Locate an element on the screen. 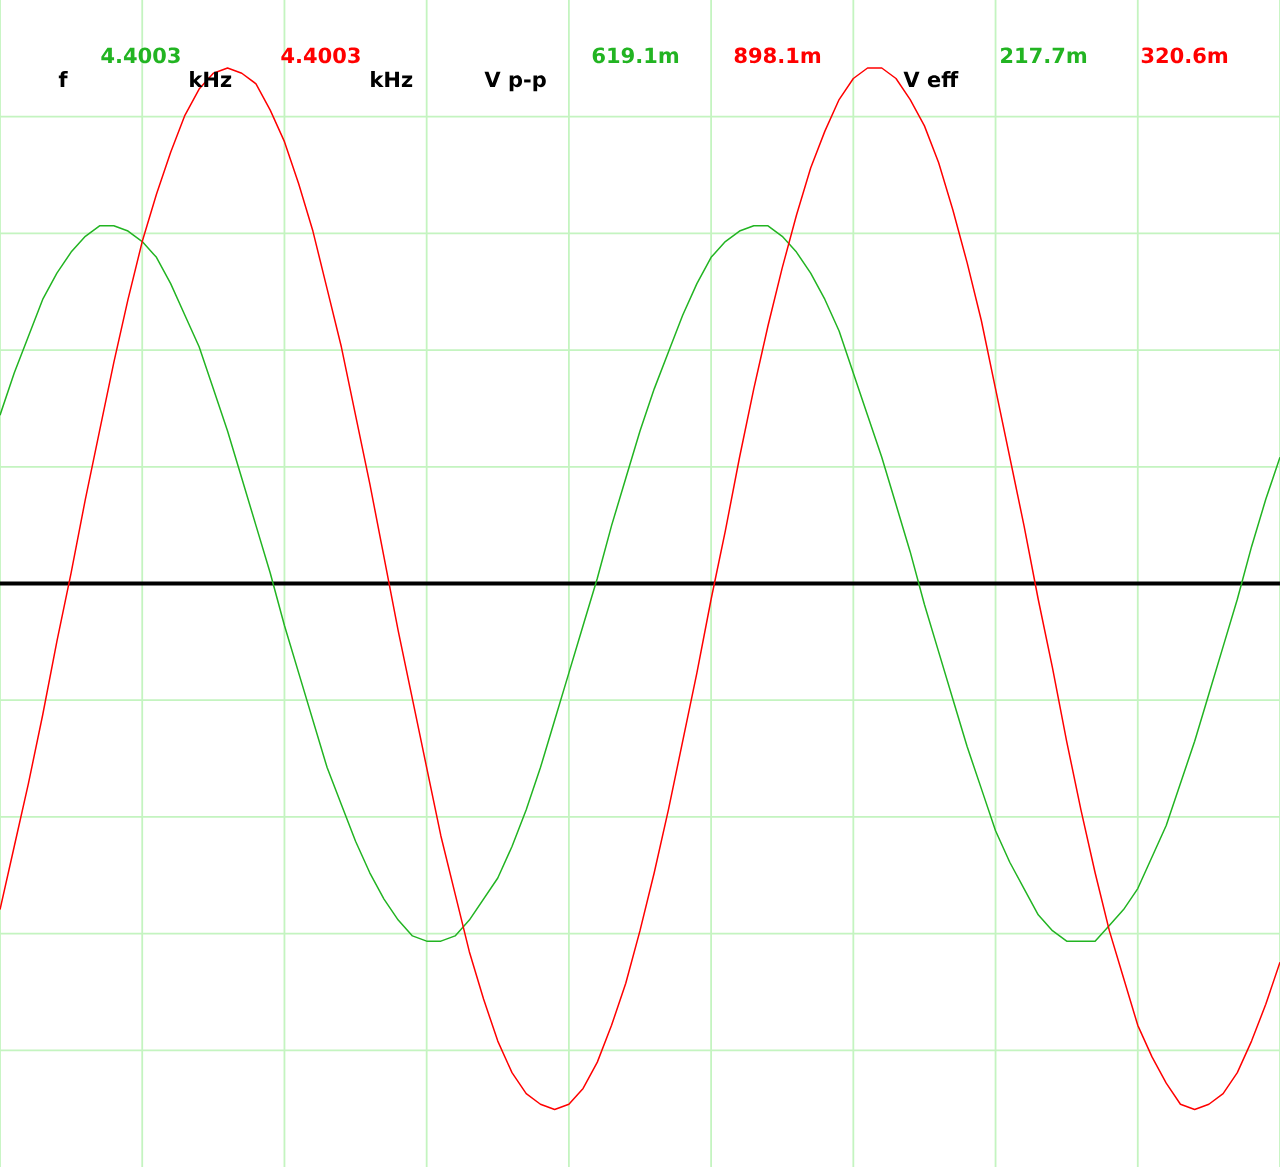 This screenshot has height=1167, width=1280. annotation: V p-p is located at coordinates (515, 81).